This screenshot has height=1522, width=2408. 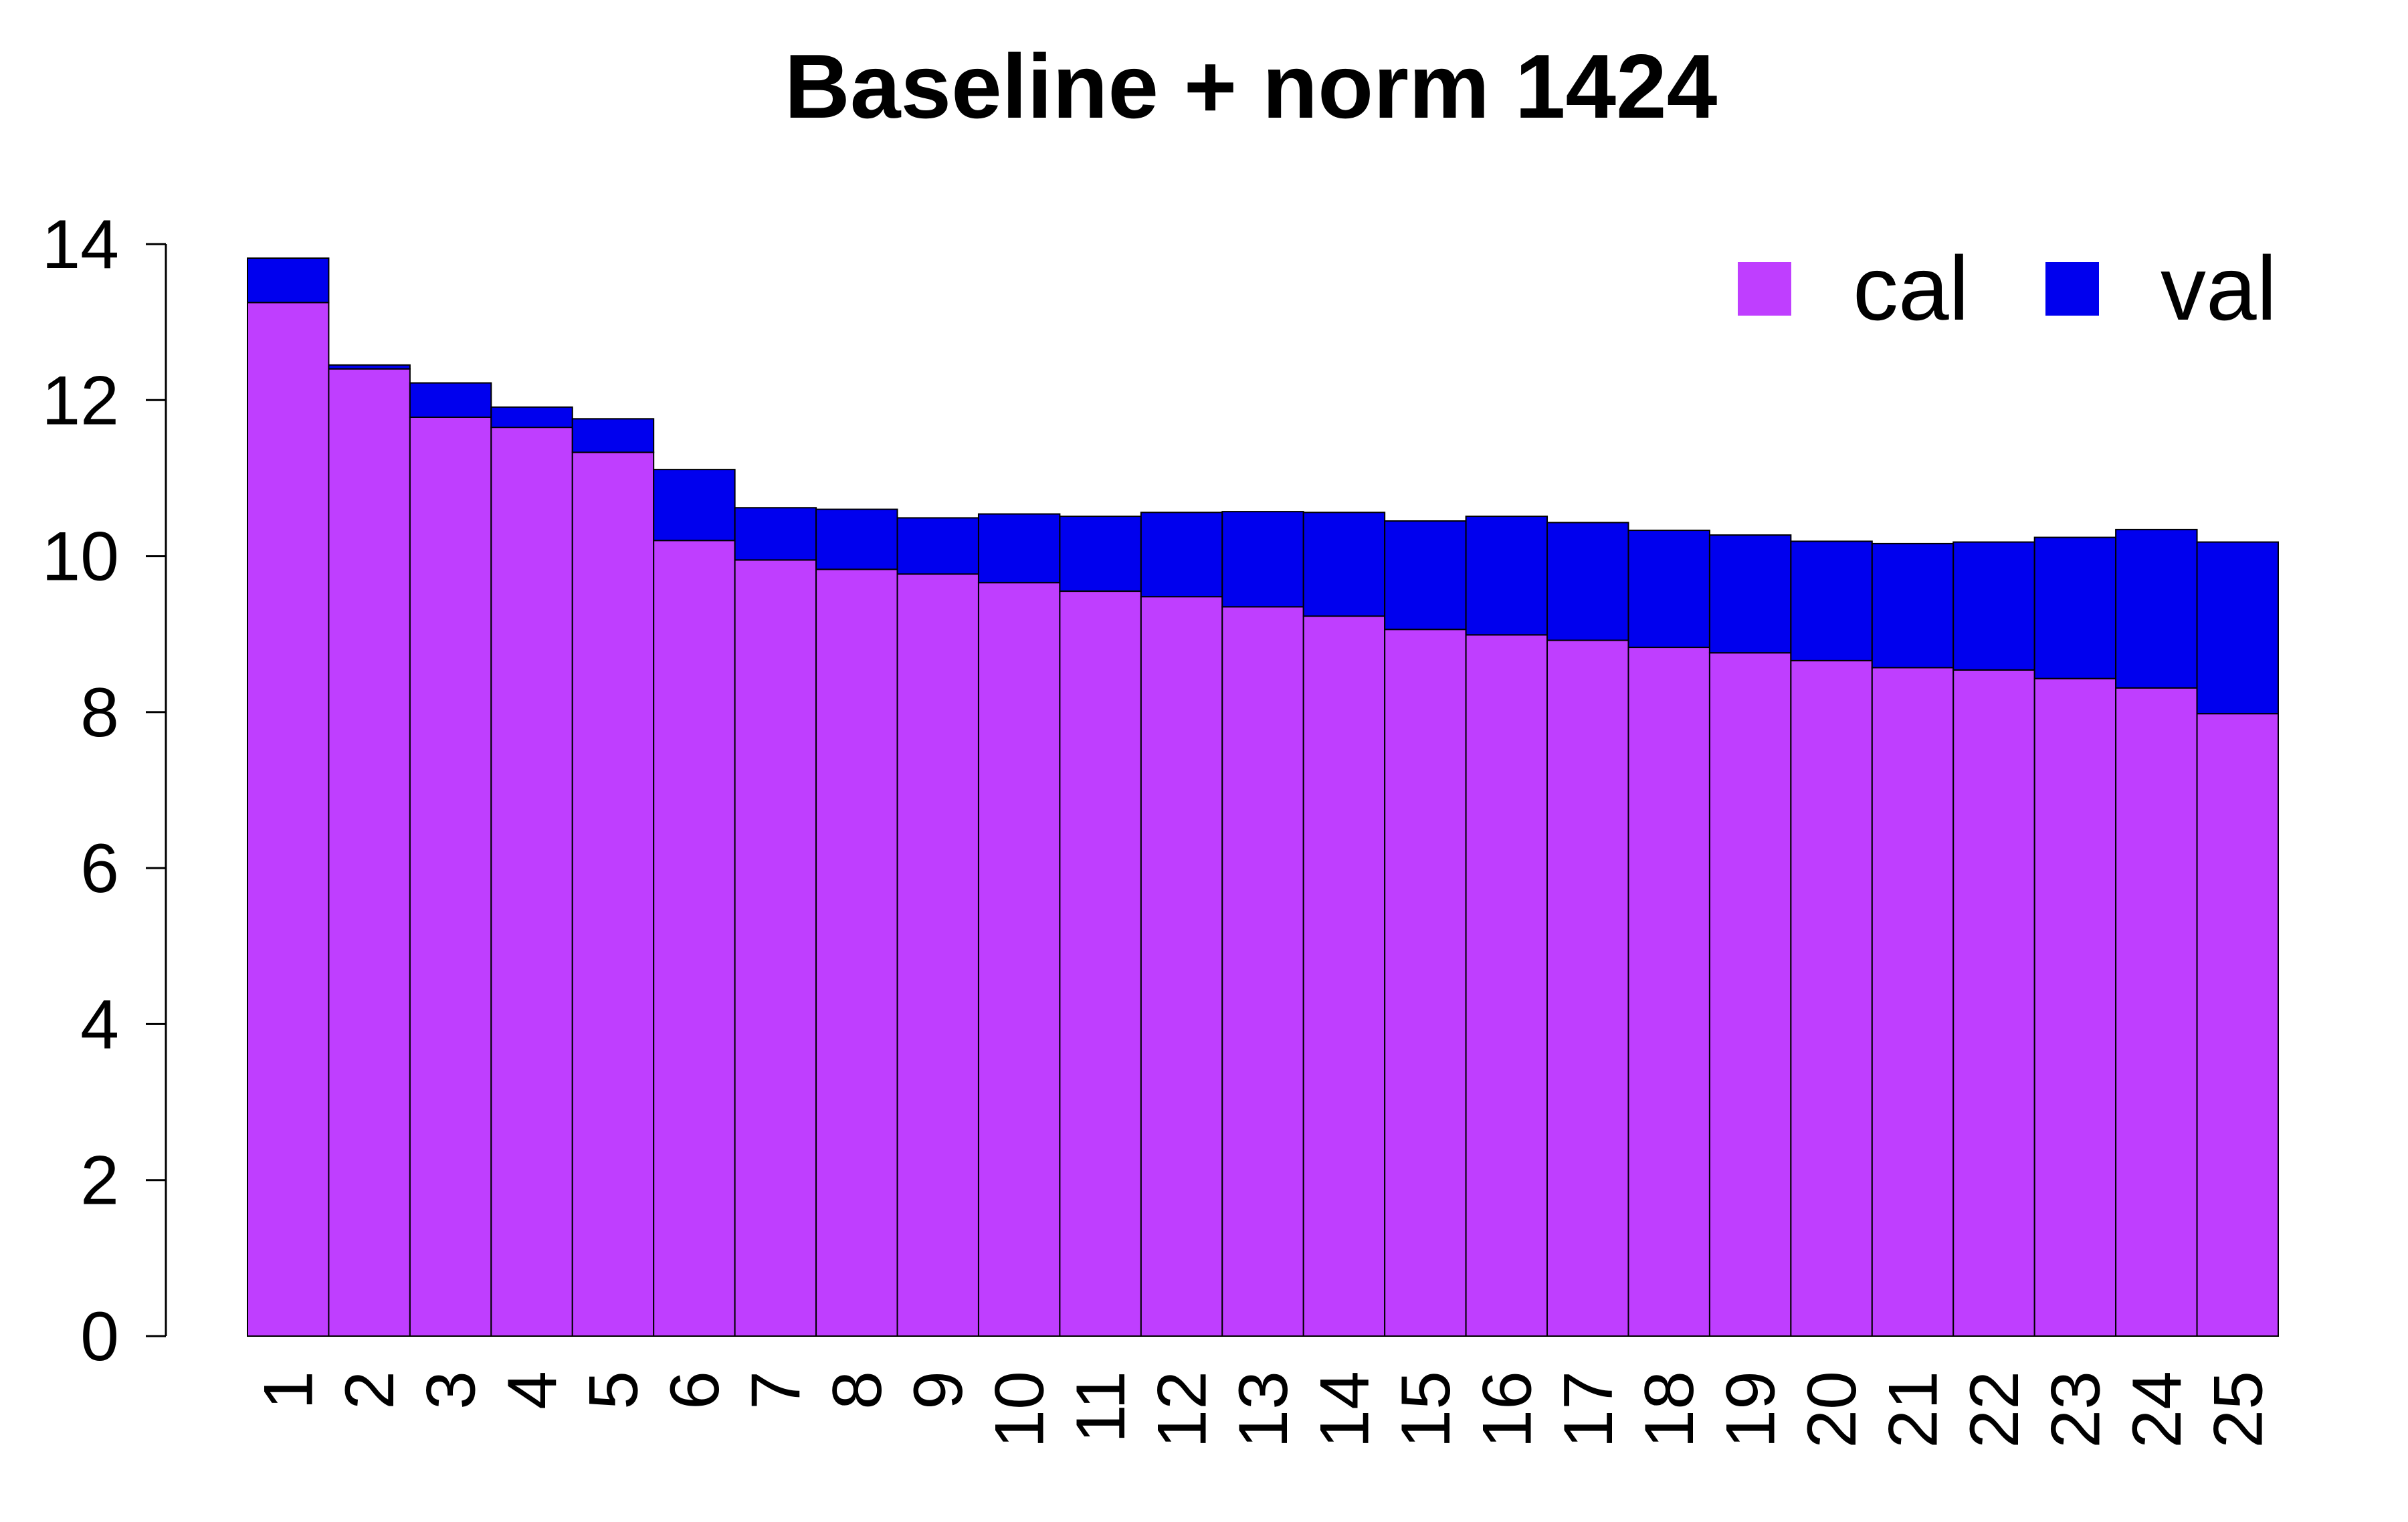 What do you see at coordinates (1507, 1409) in the screenshot?
I see `x-tick-label: 16` at bounding box center [1507, 1409].